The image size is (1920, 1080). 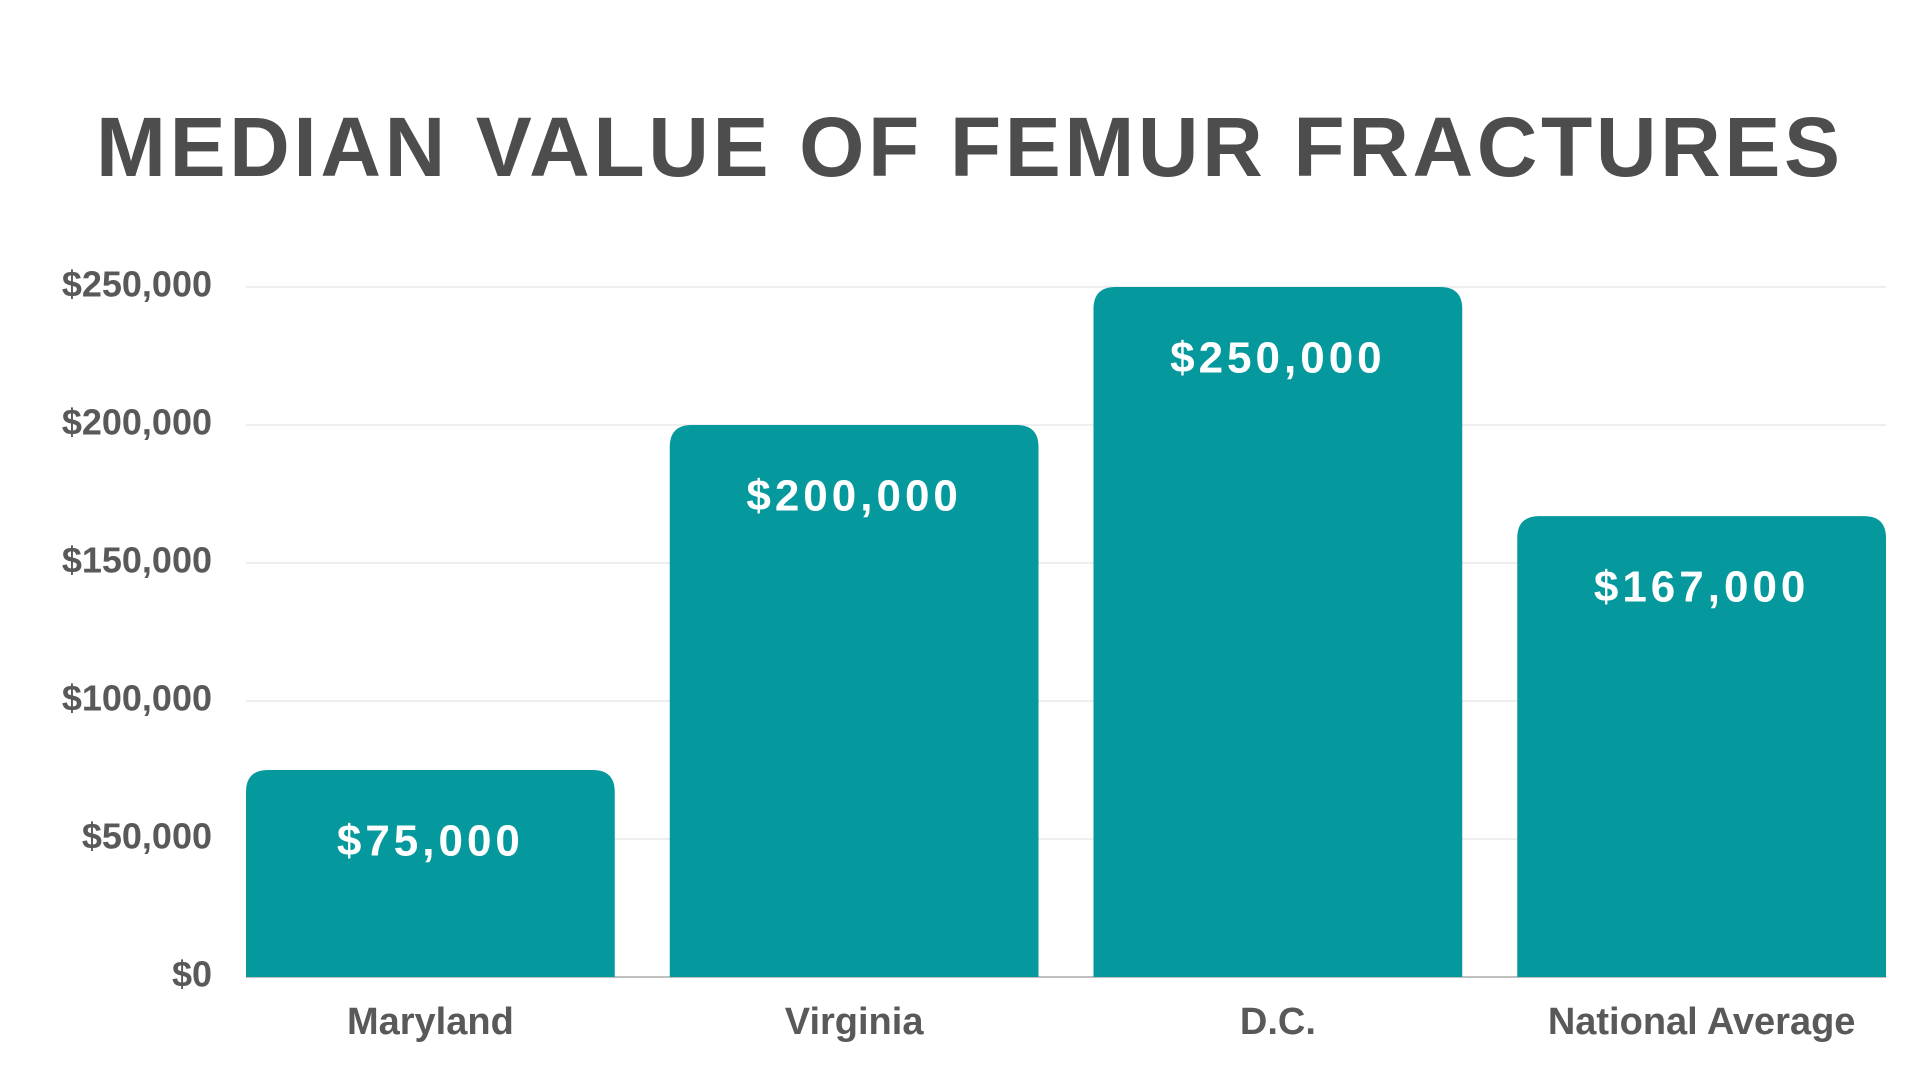 I want to click on x-tick-label: Virginia, so click(x=855, y=1022).